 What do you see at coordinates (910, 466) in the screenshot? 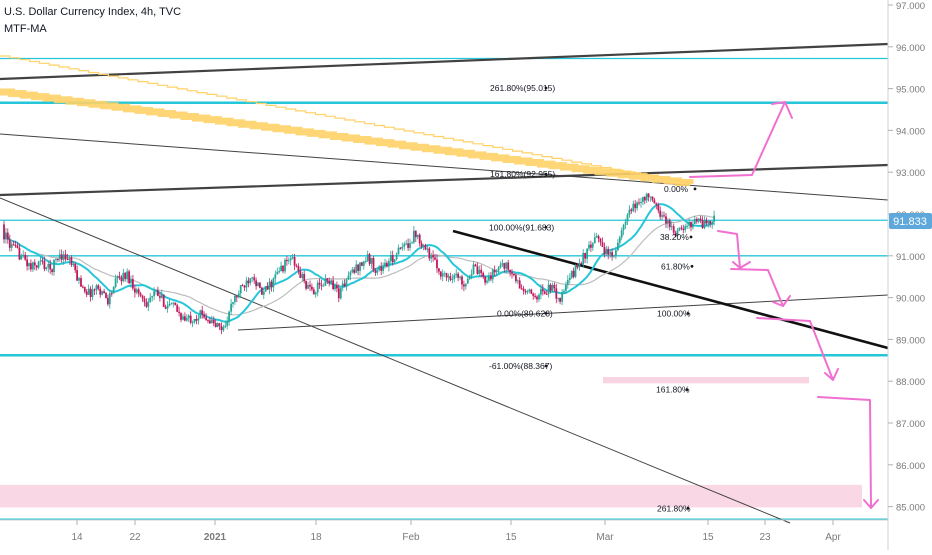
I see `y-axis-tick-label: 86.000` at bounding box center [910, 466].